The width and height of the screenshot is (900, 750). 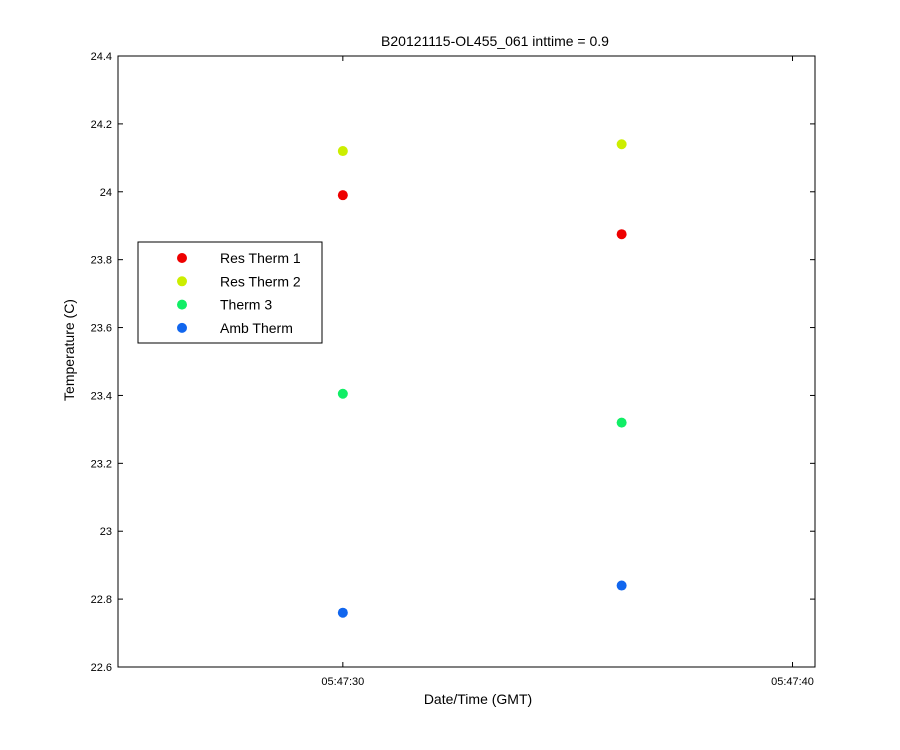 What do you see at coordinates (101, 329) in the screenshot?
I see `y-tick-label: 23.6` at bounding box center [101, 329].